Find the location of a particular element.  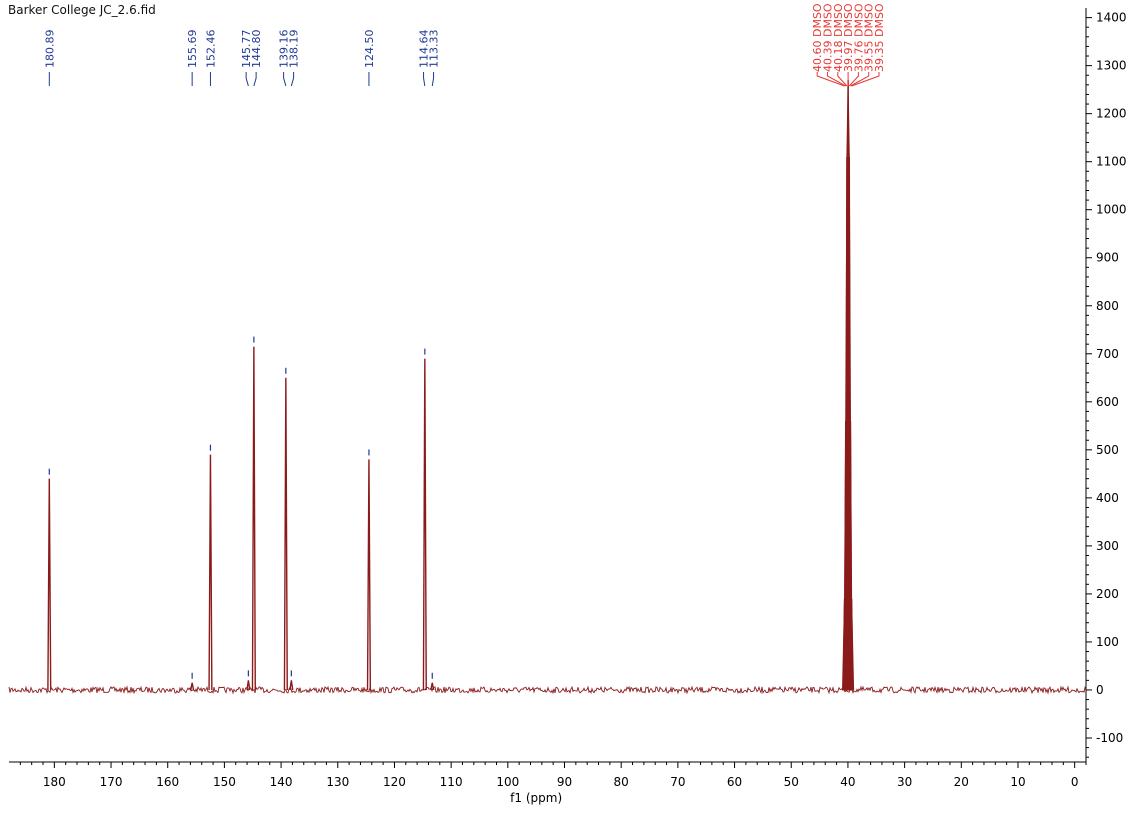

x-tick-label: 150 is located at coordinates (224, 782).